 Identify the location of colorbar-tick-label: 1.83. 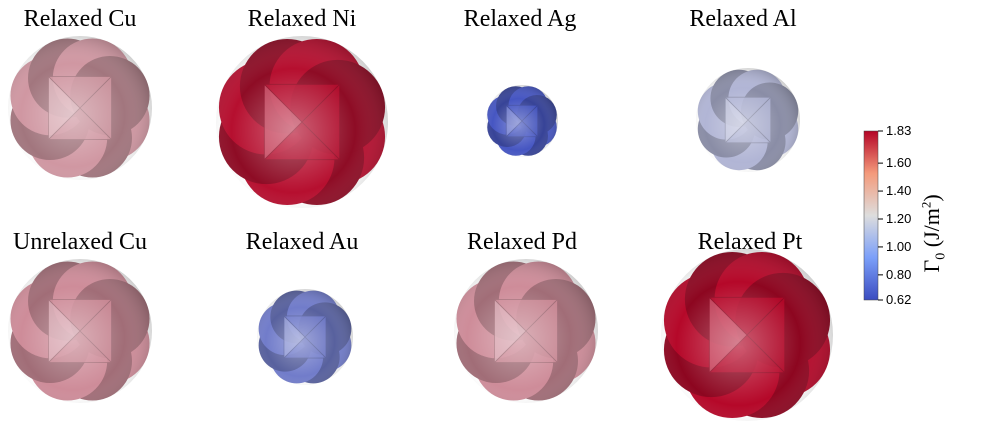
(899, 130).